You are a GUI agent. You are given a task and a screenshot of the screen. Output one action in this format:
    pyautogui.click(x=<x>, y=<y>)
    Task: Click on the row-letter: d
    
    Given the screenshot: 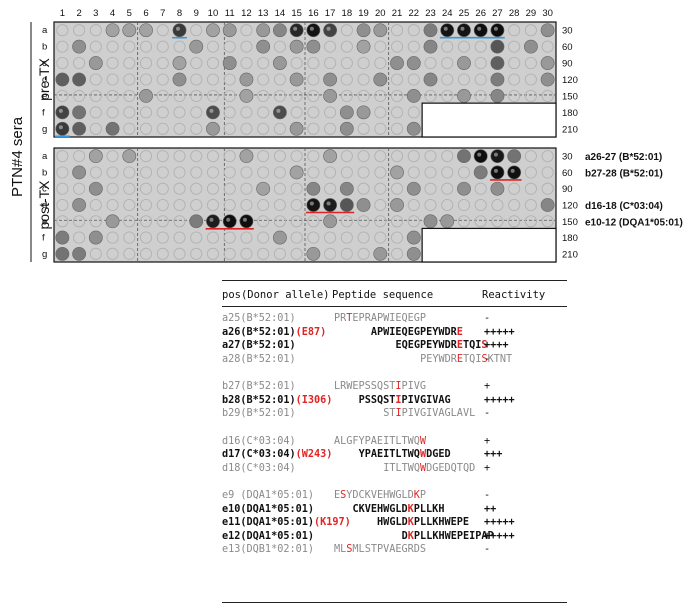 What is the action you would take?
    pyautogui.click(x=44, y=205)
    